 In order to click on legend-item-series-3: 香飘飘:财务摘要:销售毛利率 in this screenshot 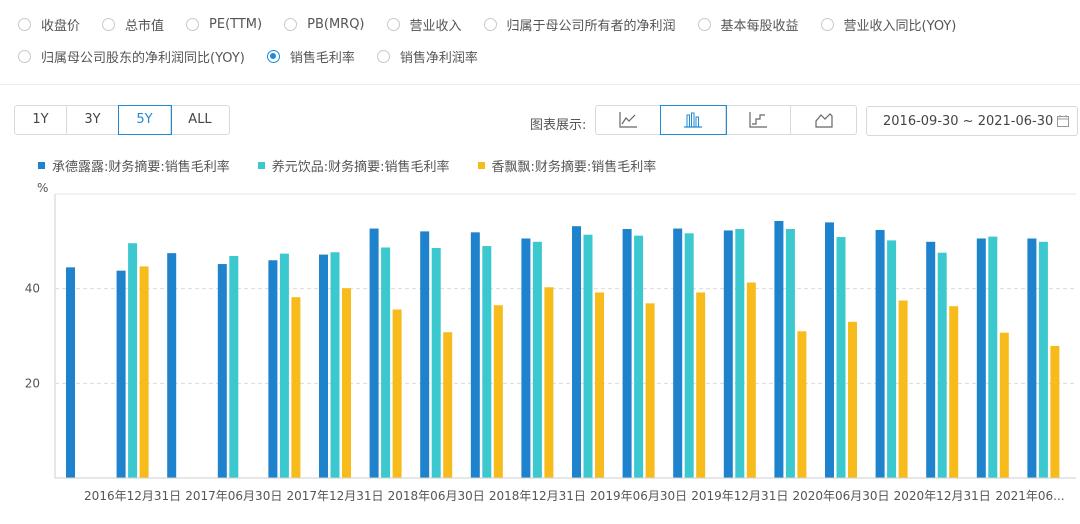, I will do `click(566, 165)`.